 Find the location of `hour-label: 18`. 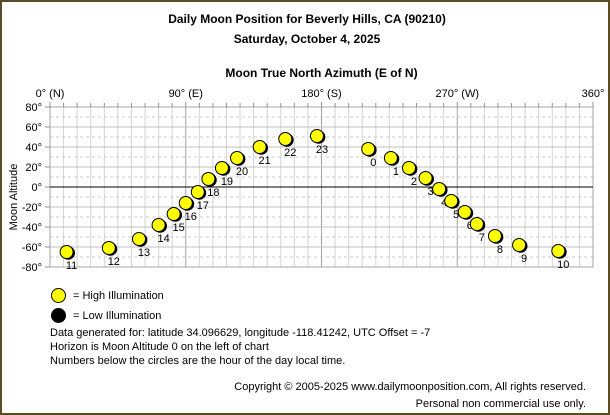

hour-label: 18 is located at coordinates (213, 193).